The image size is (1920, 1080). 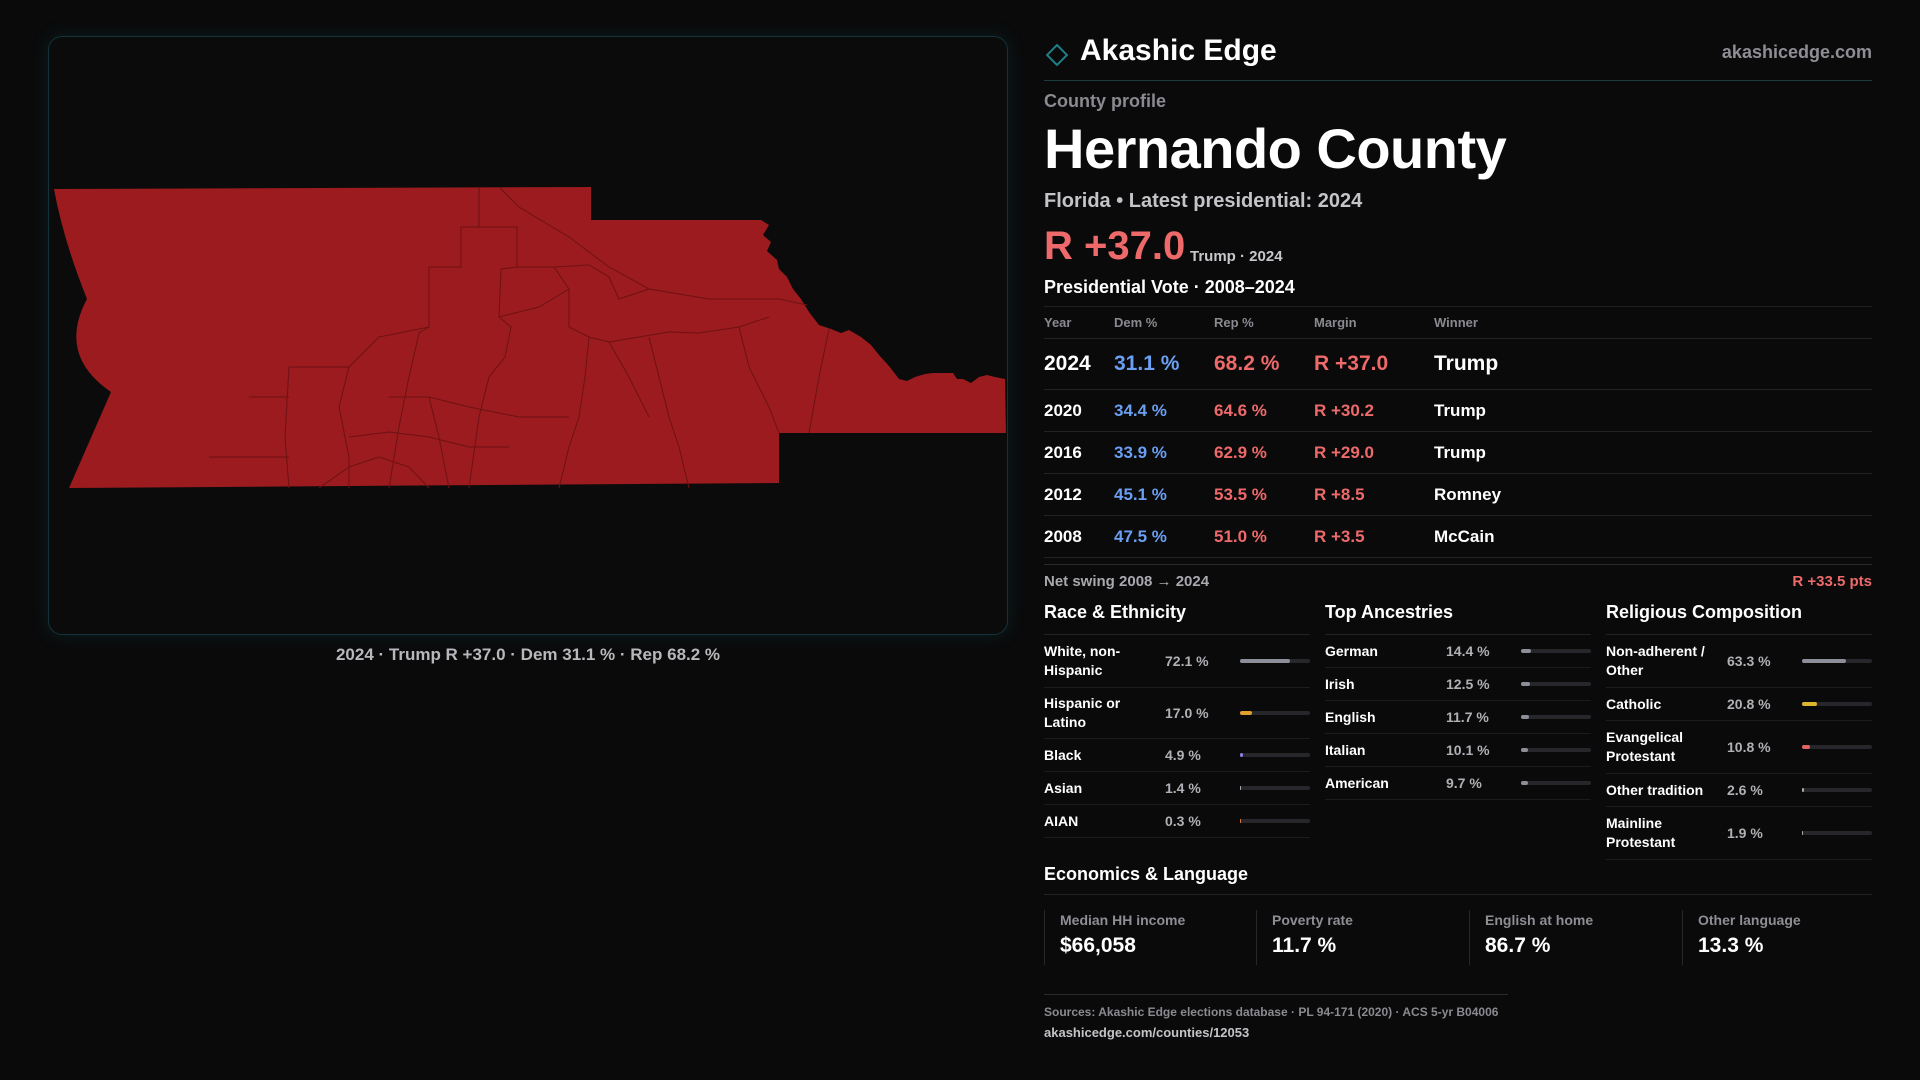 What do you see at coordinates (1357, 782) in the screenshot?
I see `item-label: American` at bounding box center [1357, 782].